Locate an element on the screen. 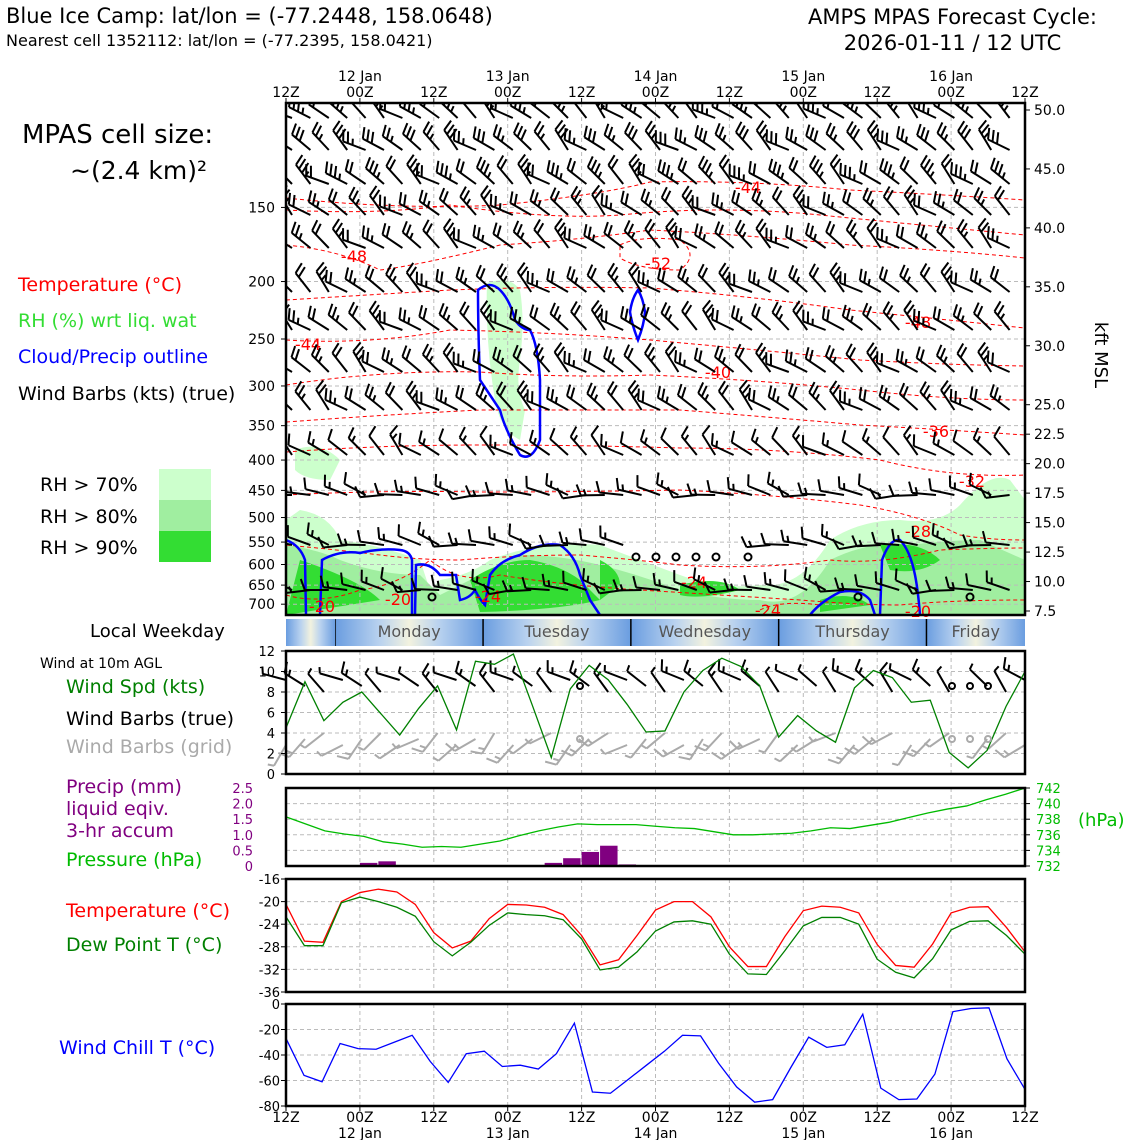  top-axis-tick-label: 00Z is located at coordinates (507, 93).